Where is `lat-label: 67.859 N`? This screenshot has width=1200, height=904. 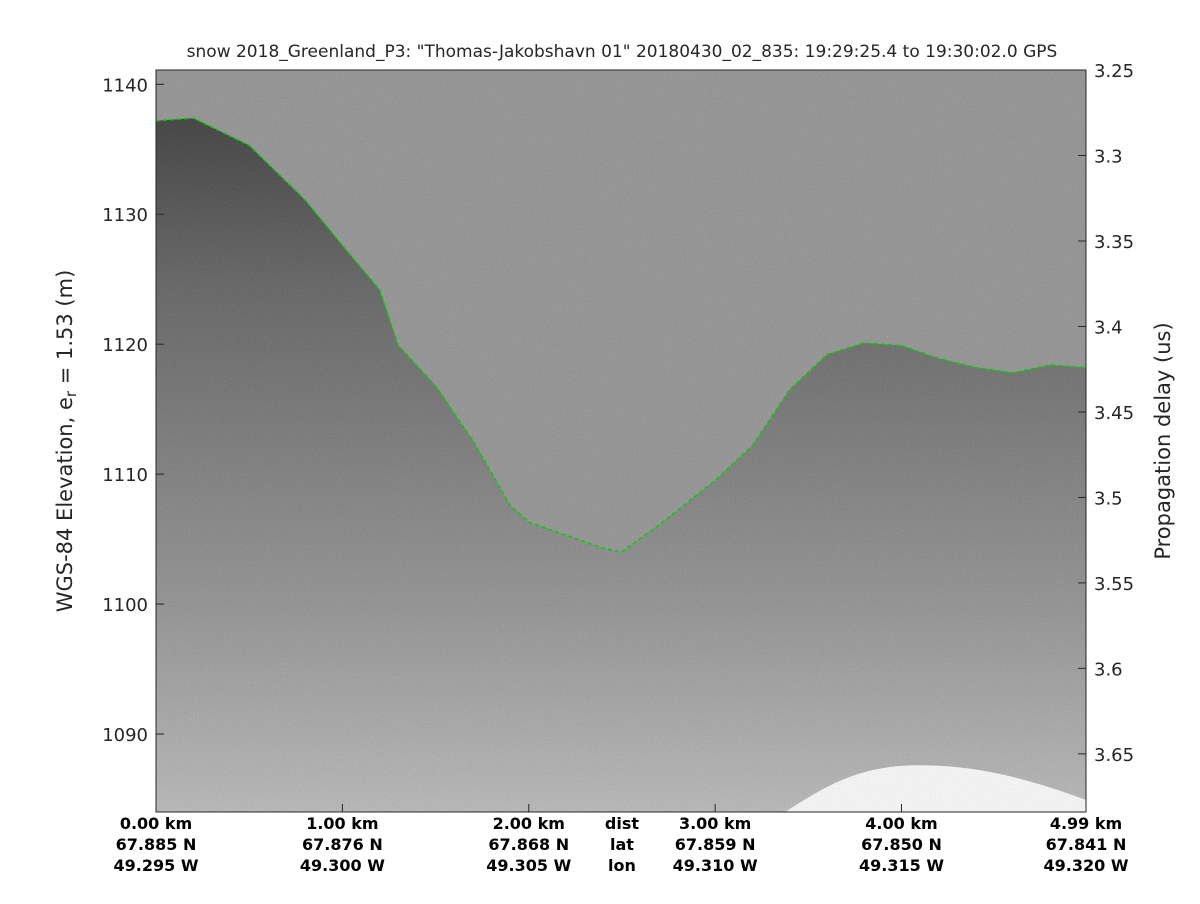
lat-label: 67.859 N is located at coordinates (715, 844).